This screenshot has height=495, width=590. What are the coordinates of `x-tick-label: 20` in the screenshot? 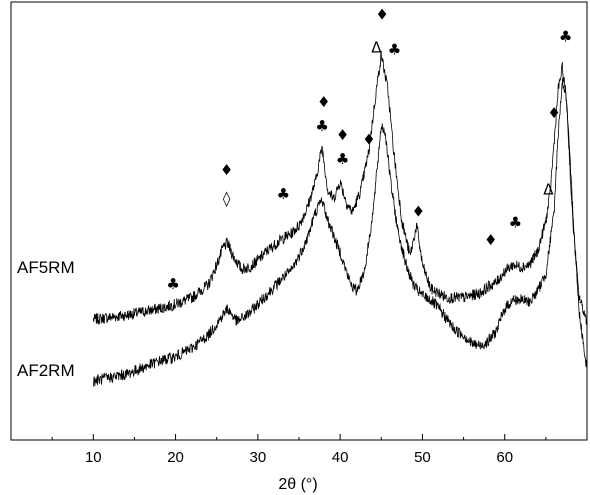 It's located at (175, 457).